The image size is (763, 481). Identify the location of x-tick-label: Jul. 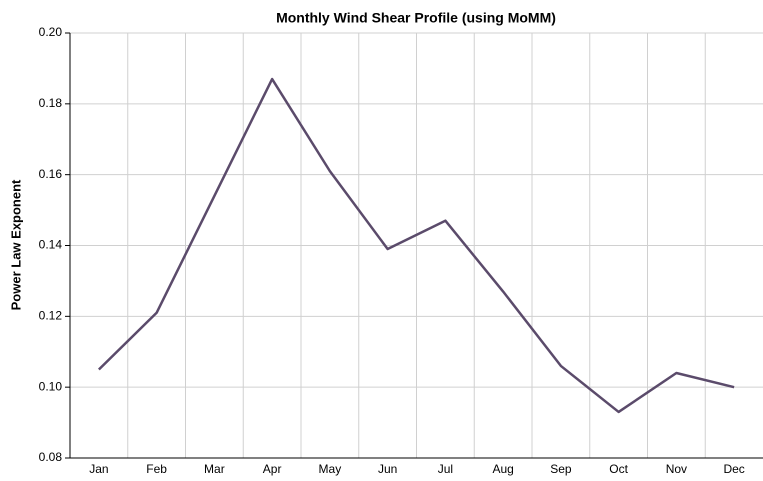
(445, 469).